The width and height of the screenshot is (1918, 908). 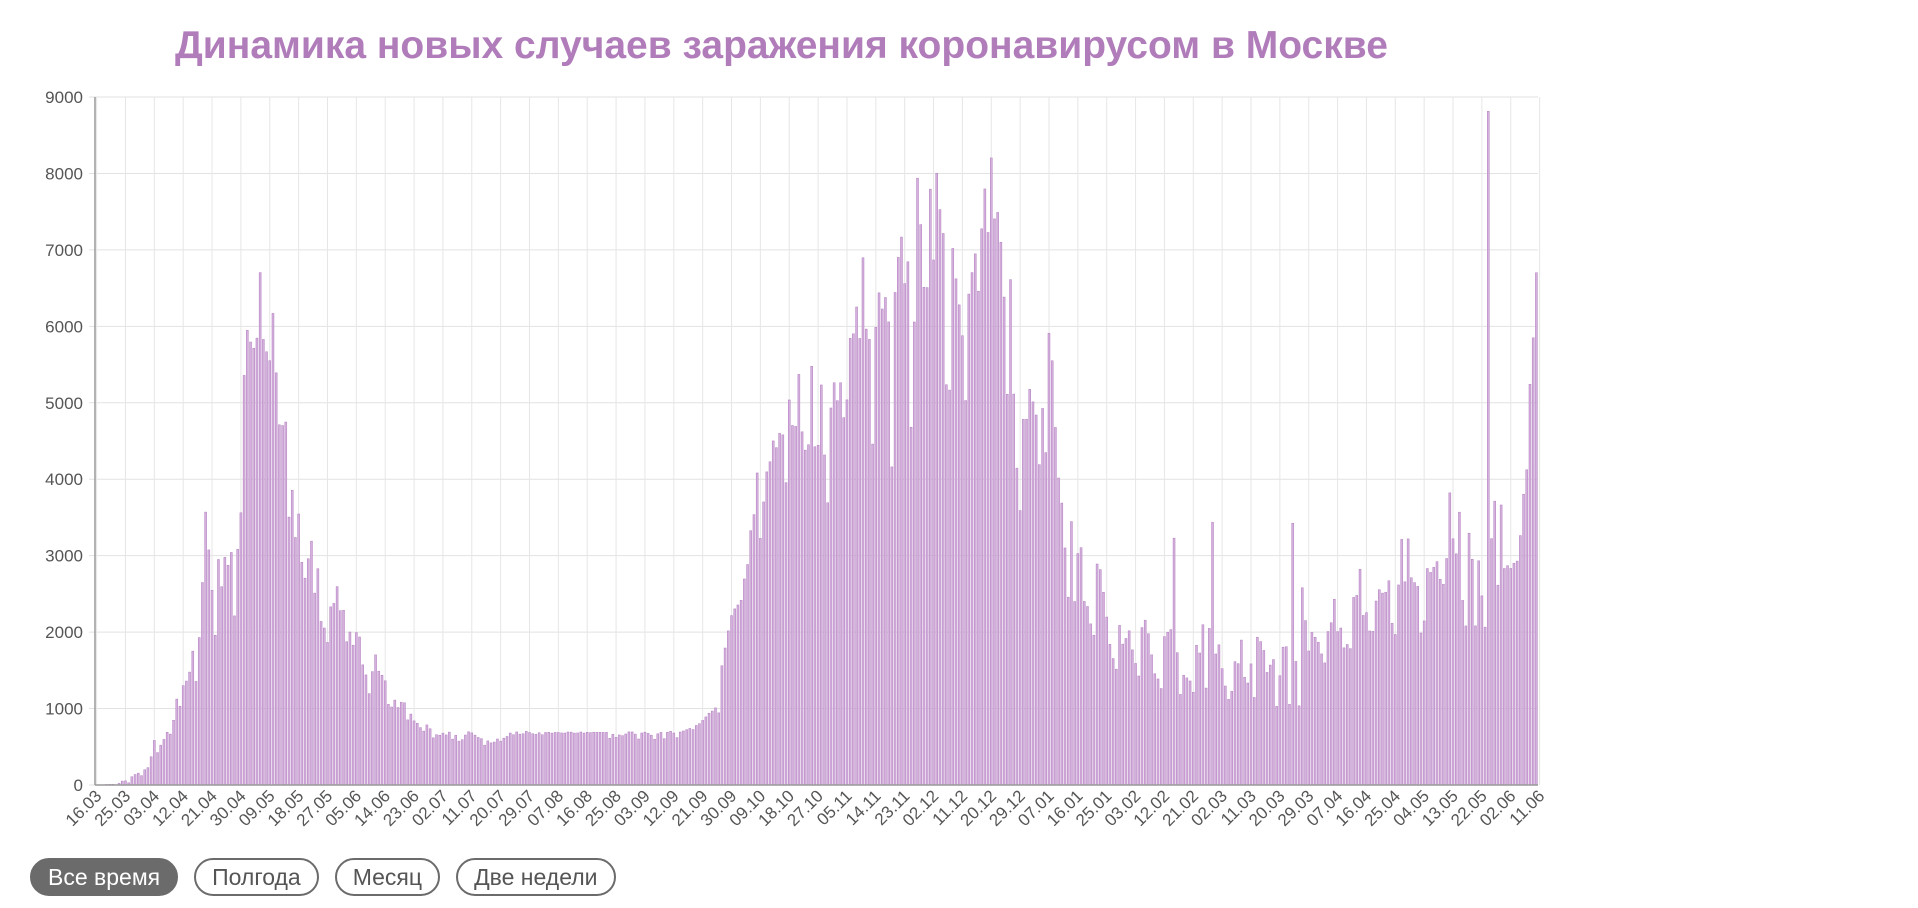 I want to click on range-half-year-button: Полгода, so click(x=256, y=877).